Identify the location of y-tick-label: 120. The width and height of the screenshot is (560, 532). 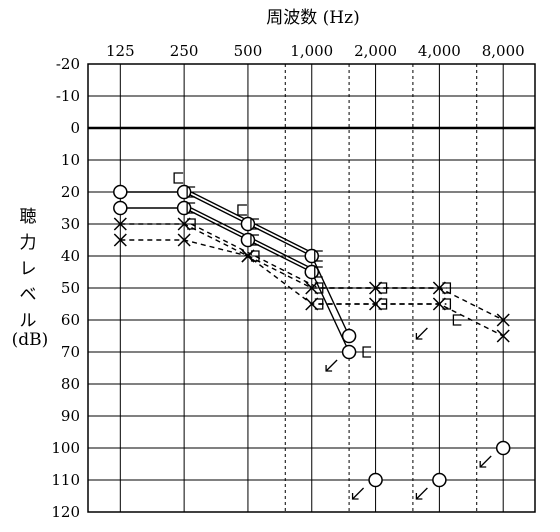
(65, 512).